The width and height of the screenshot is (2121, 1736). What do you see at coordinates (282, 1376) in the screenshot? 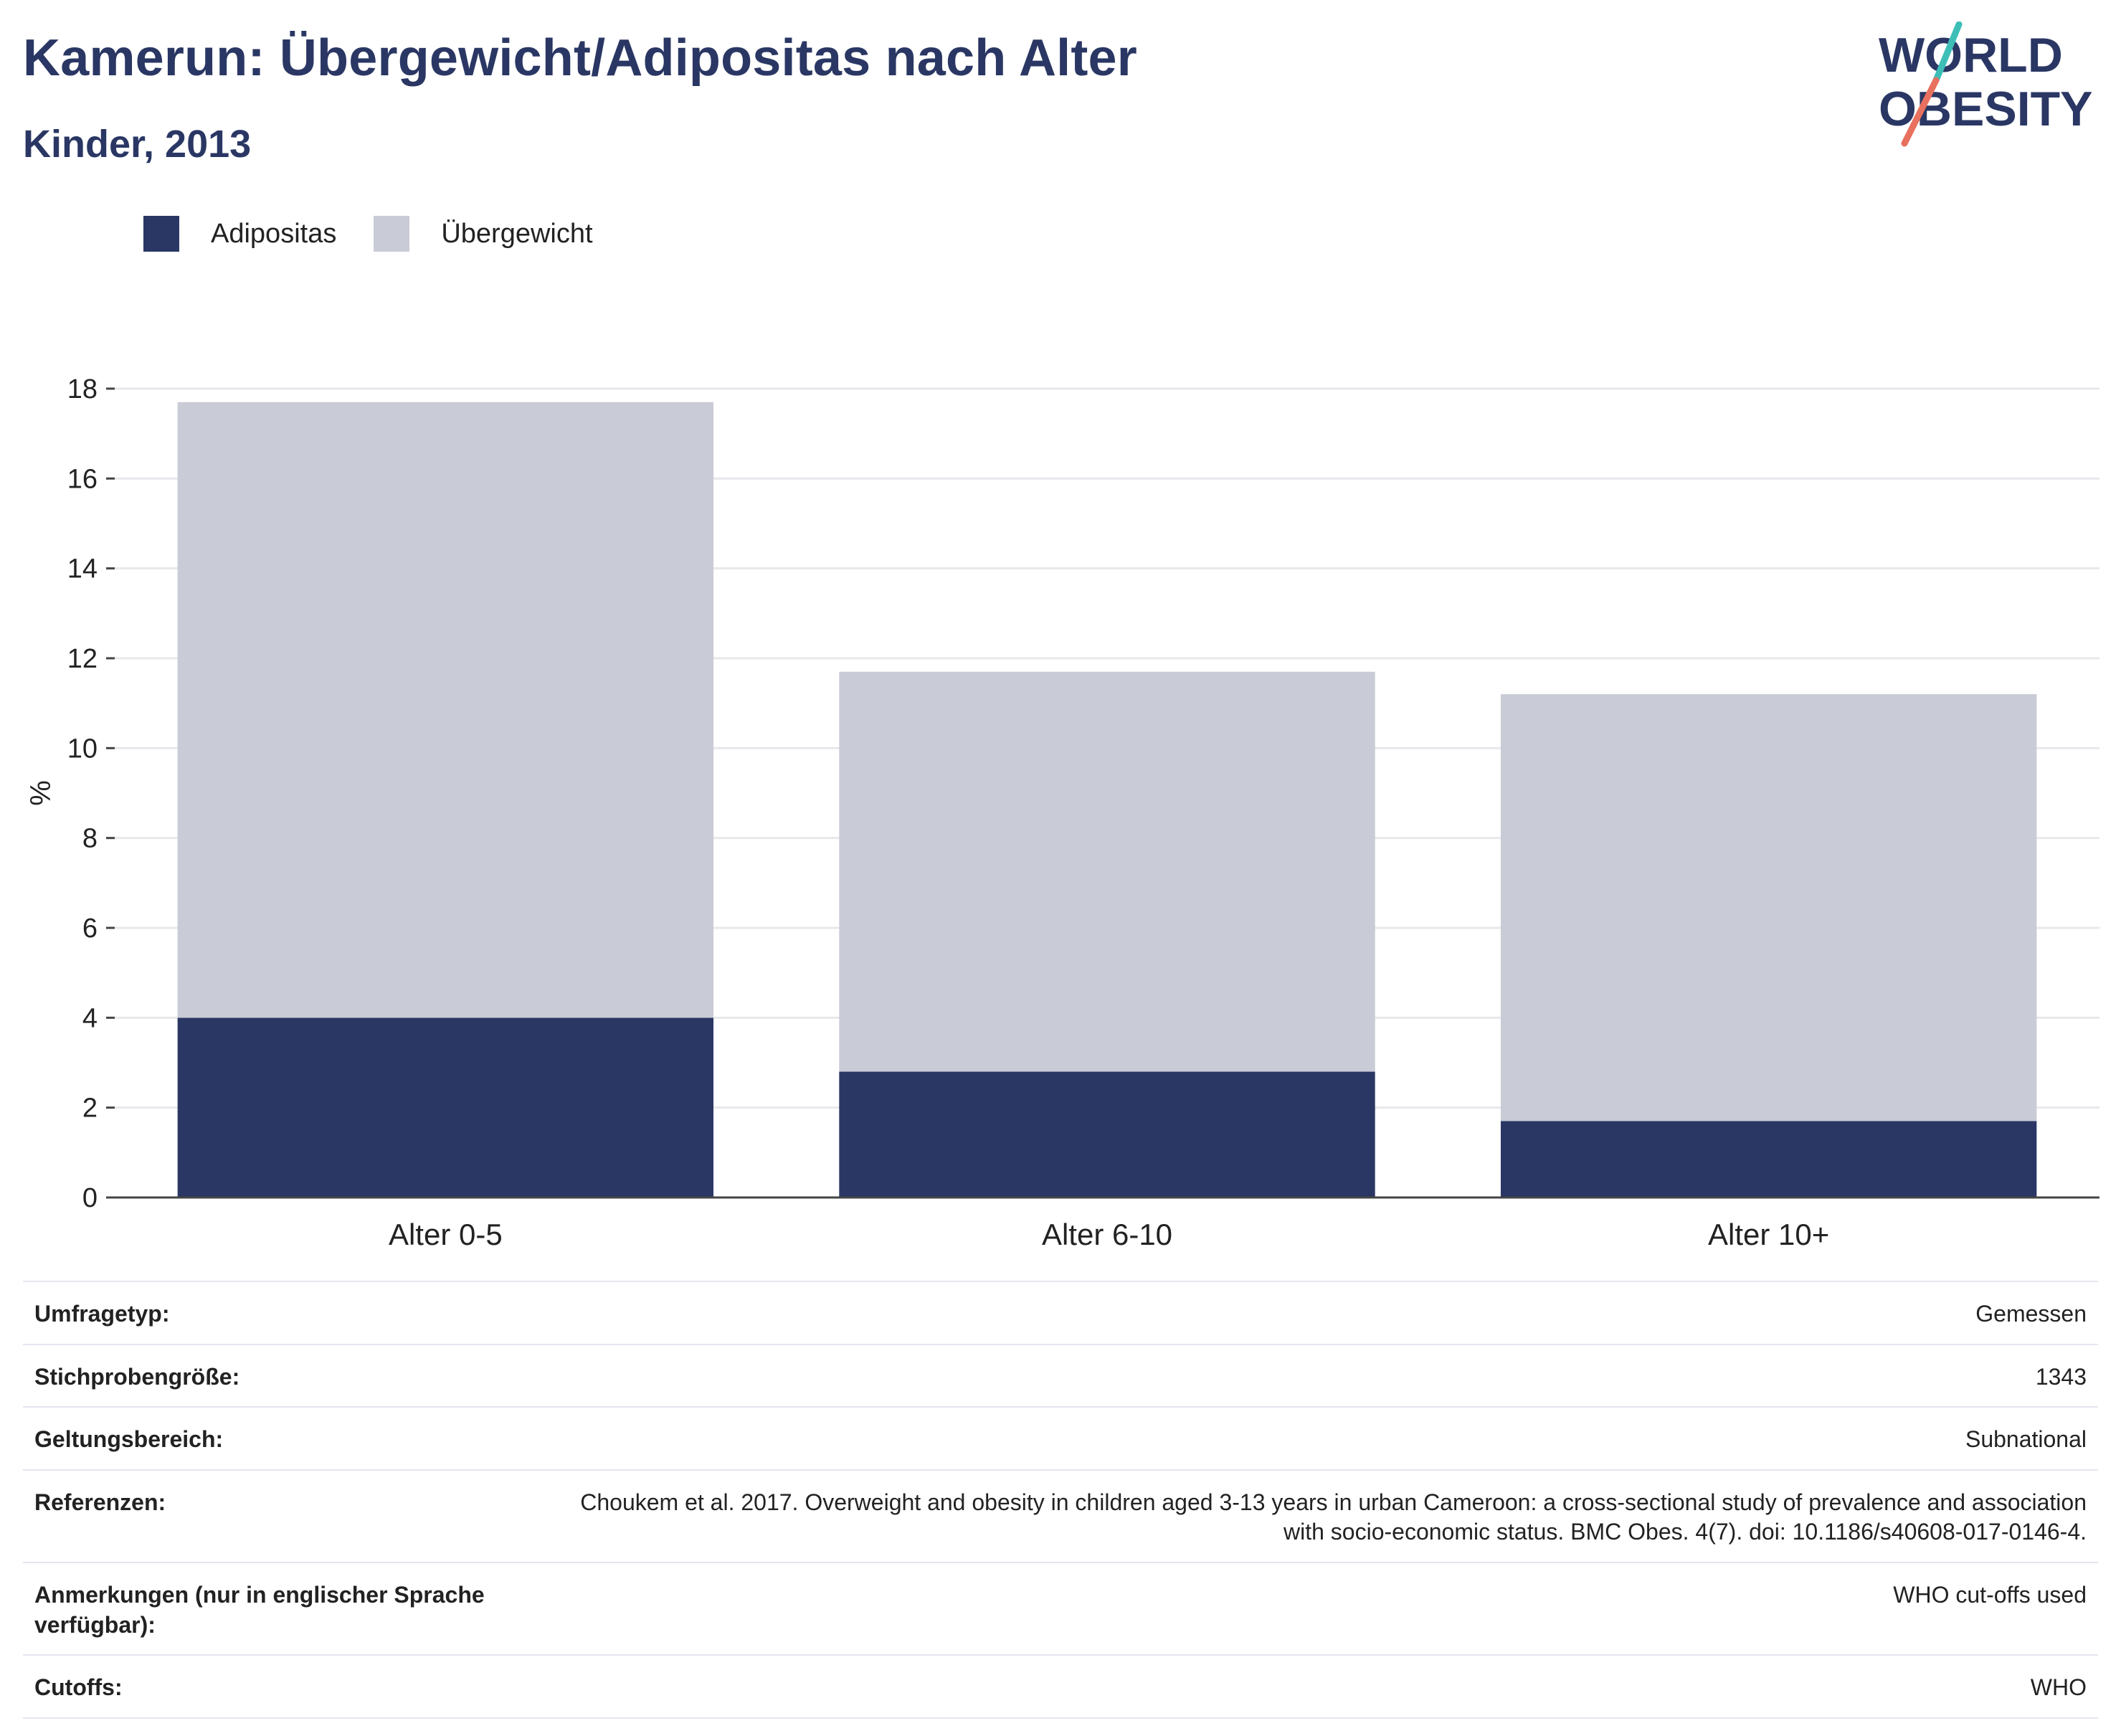
I see `info-label: Stichprobengröße:` at bounding box center [282, 1376].